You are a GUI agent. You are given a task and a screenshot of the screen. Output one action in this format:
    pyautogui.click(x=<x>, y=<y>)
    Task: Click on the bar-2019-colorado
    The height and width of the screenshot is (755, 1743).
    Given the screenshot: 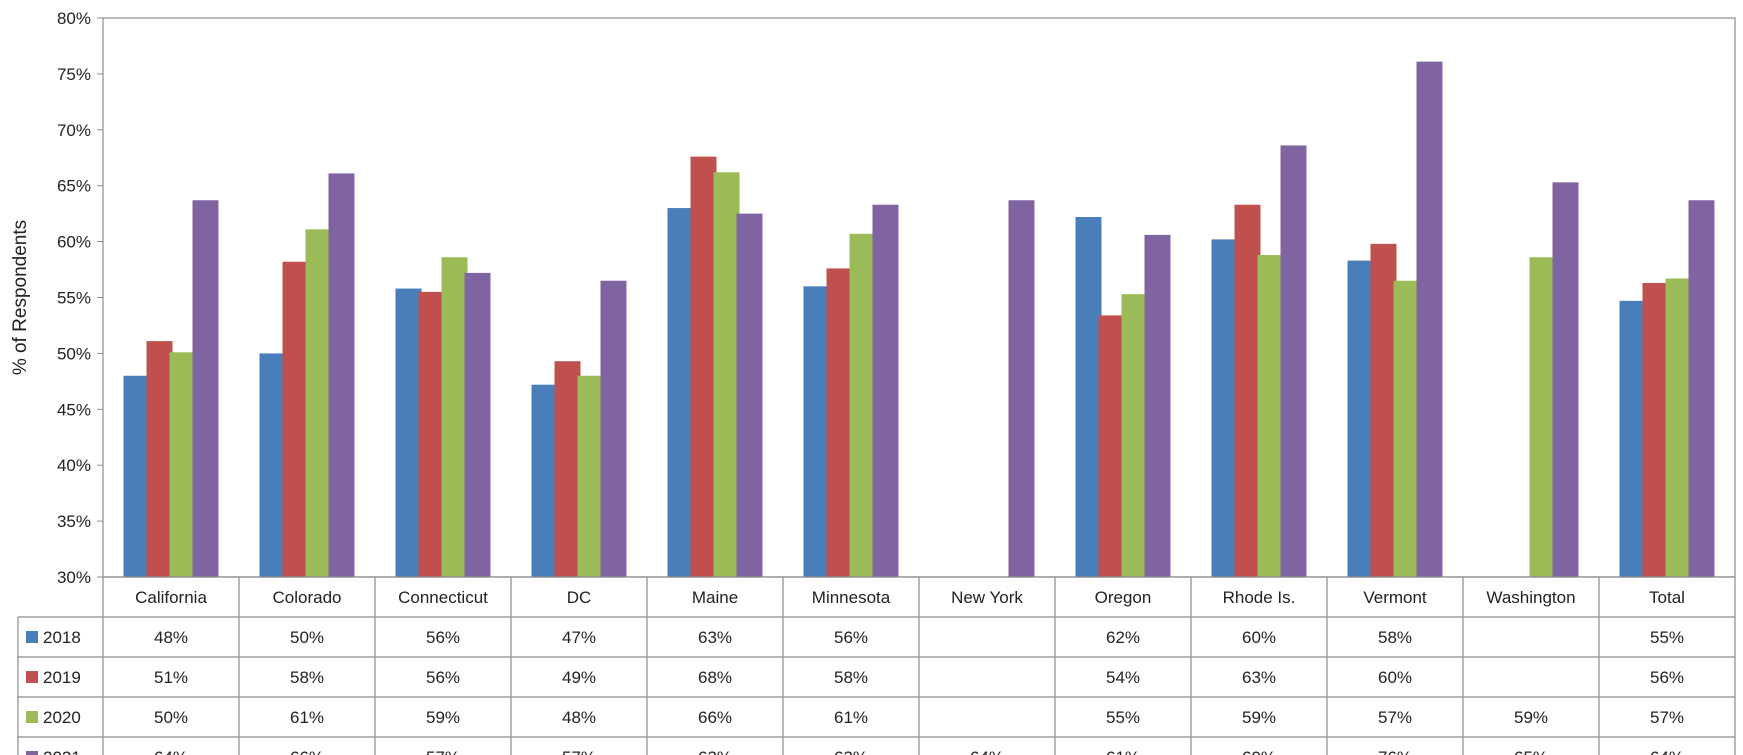 What is the action you would take?
    pyautogui.click(x=295, y=419)
    